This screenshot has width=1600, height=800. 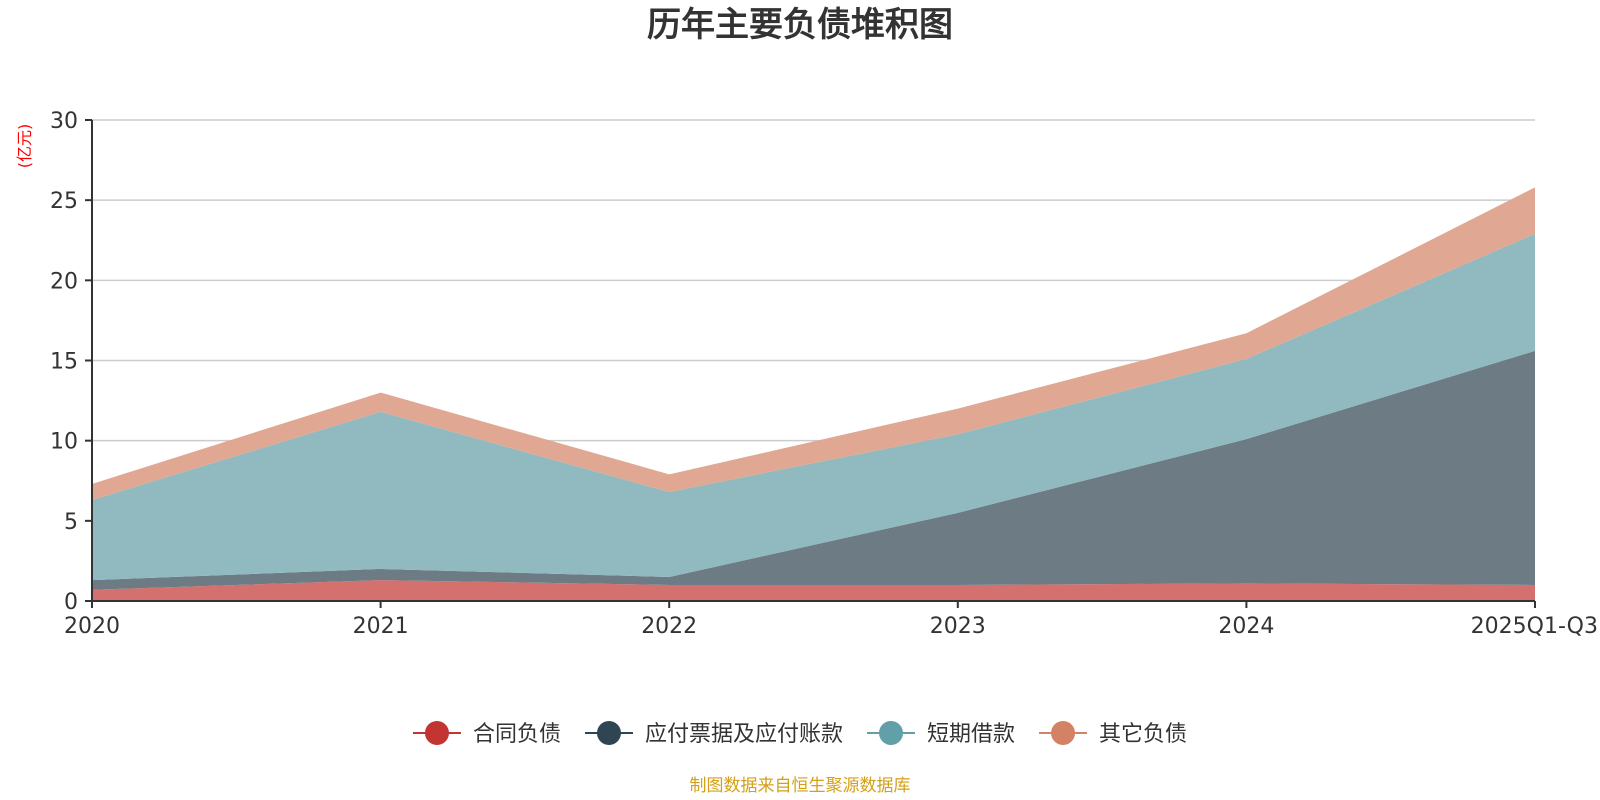 I want to click on x-tick-label-4: 2024, so click(x=1246, y=626).